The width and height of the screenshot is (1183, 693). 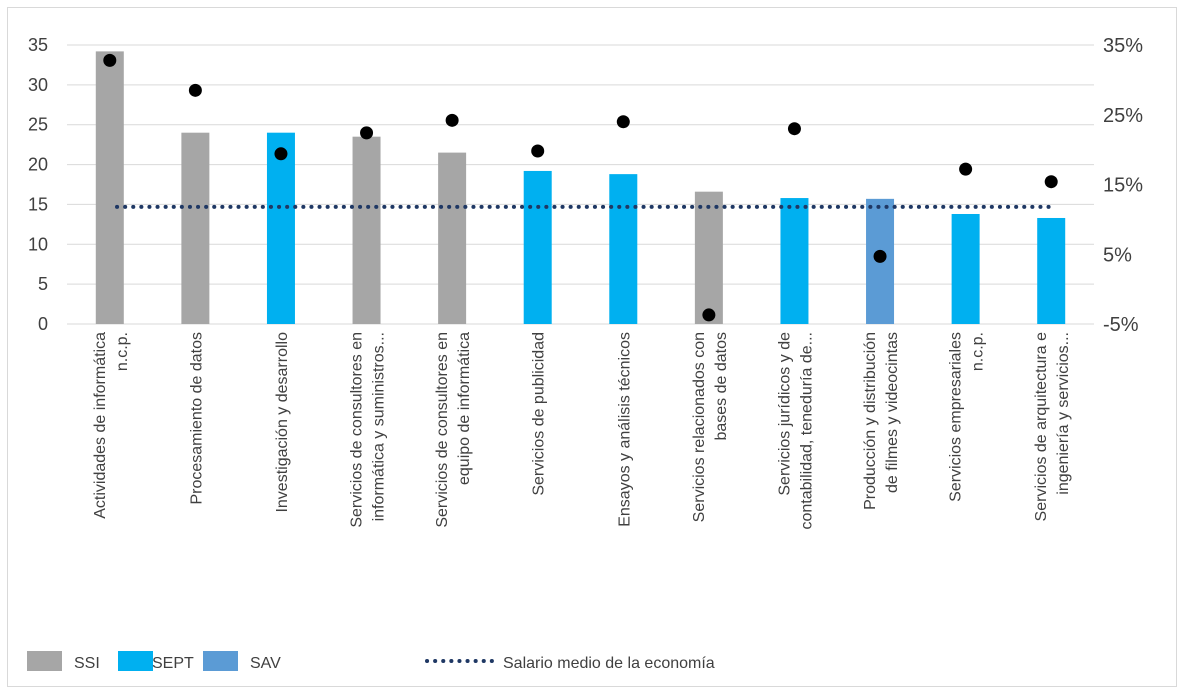 I want to click on category-label: Procesamiento de datos, so click(x=196, y=418).